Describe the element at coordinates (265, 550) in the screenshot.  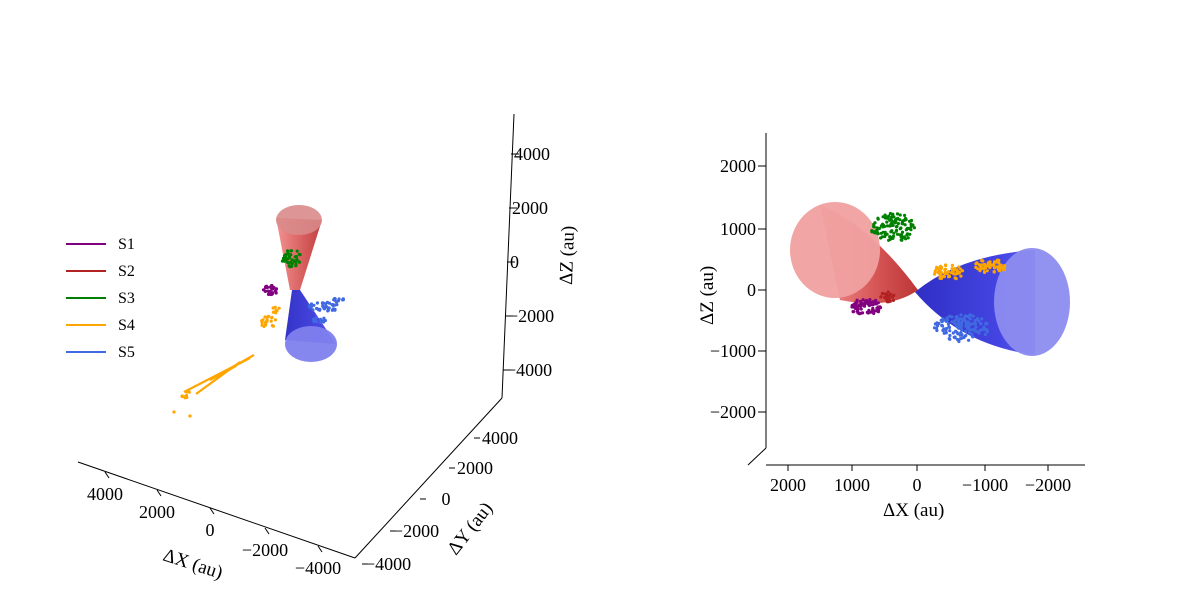
I see `x-tick-label: −2000` at that location.